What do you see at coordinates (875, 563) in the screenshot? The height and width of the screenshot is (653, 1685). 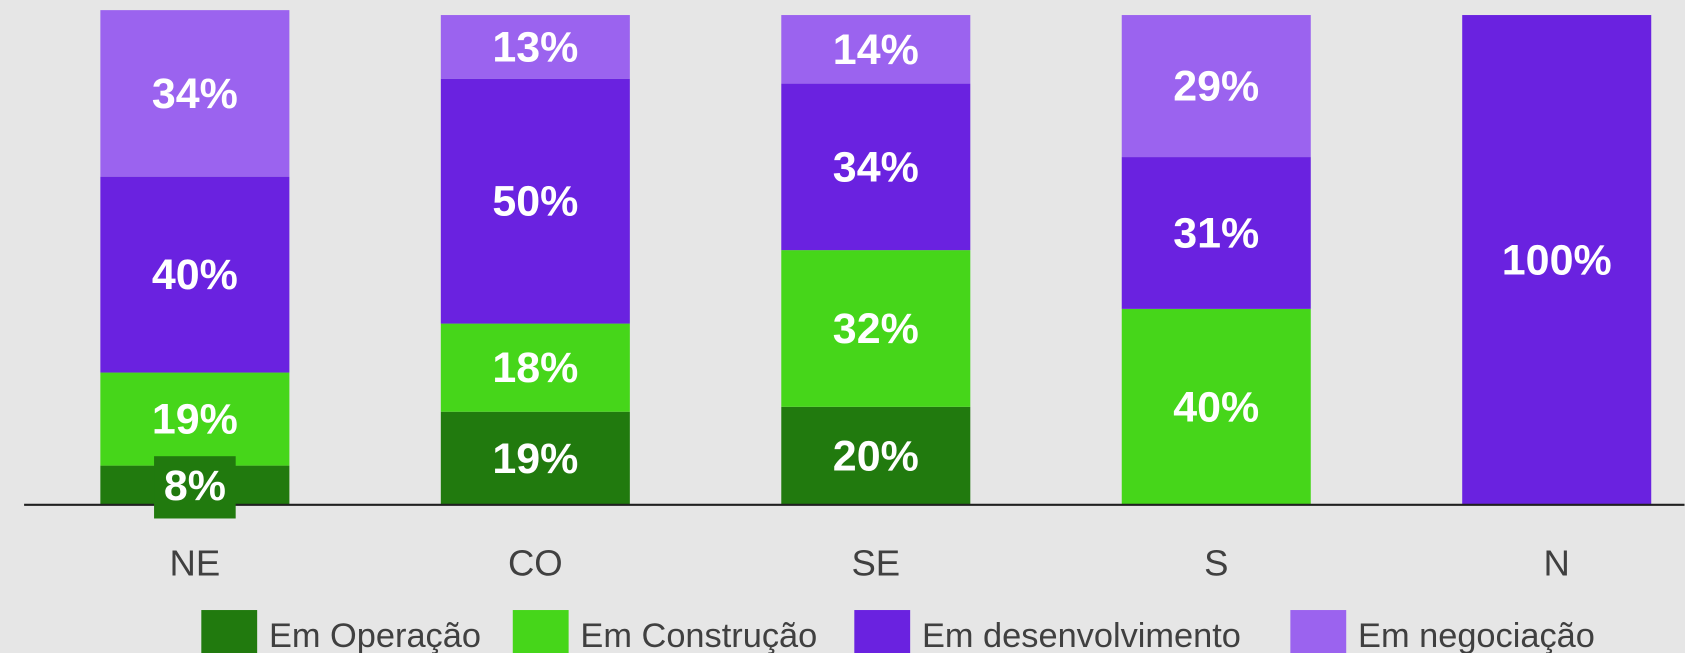 I see `x-tick-label: SE` at bounding box center [875, 563].